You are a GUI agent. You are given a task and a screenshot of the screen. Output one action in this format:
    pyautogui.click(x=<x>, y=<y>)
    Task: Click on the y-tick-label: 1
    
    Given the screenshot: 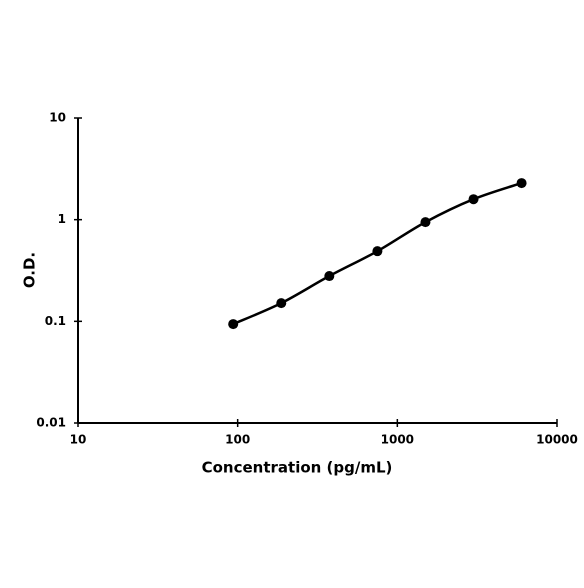 What is the action you would take?
    pyautogui.click(x=62, y=219)
    